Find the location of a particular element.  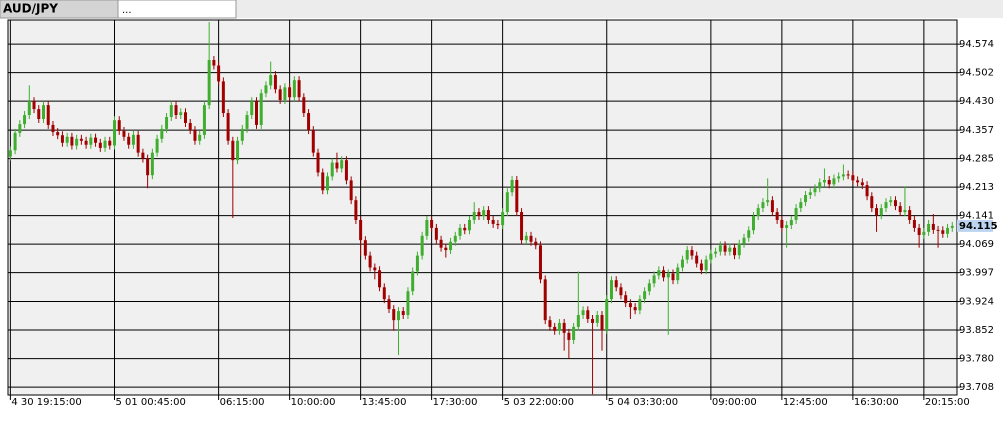

last-price-box is located at coordinates (975, 225).